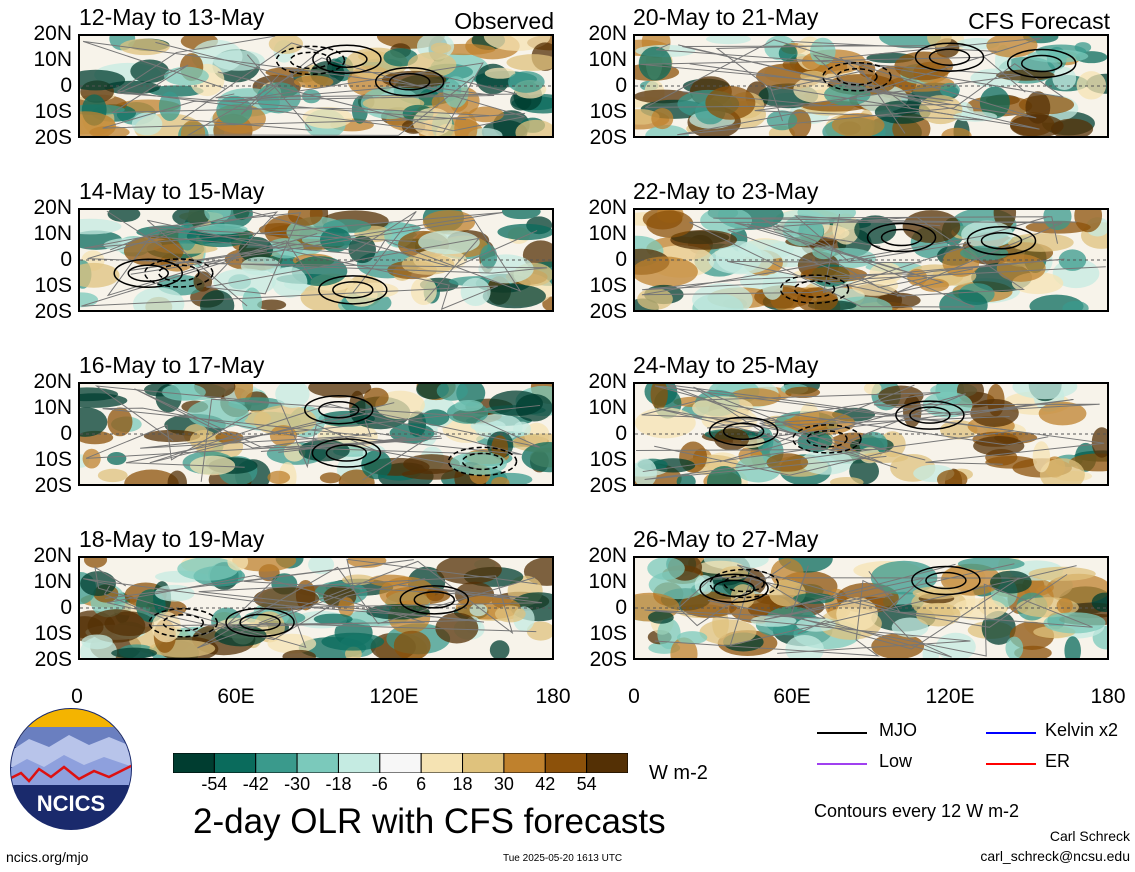 The width and height of the screenshot is (1135, 872). I want to click on panel-title: 22-May to 23-May, so click(726, 191).